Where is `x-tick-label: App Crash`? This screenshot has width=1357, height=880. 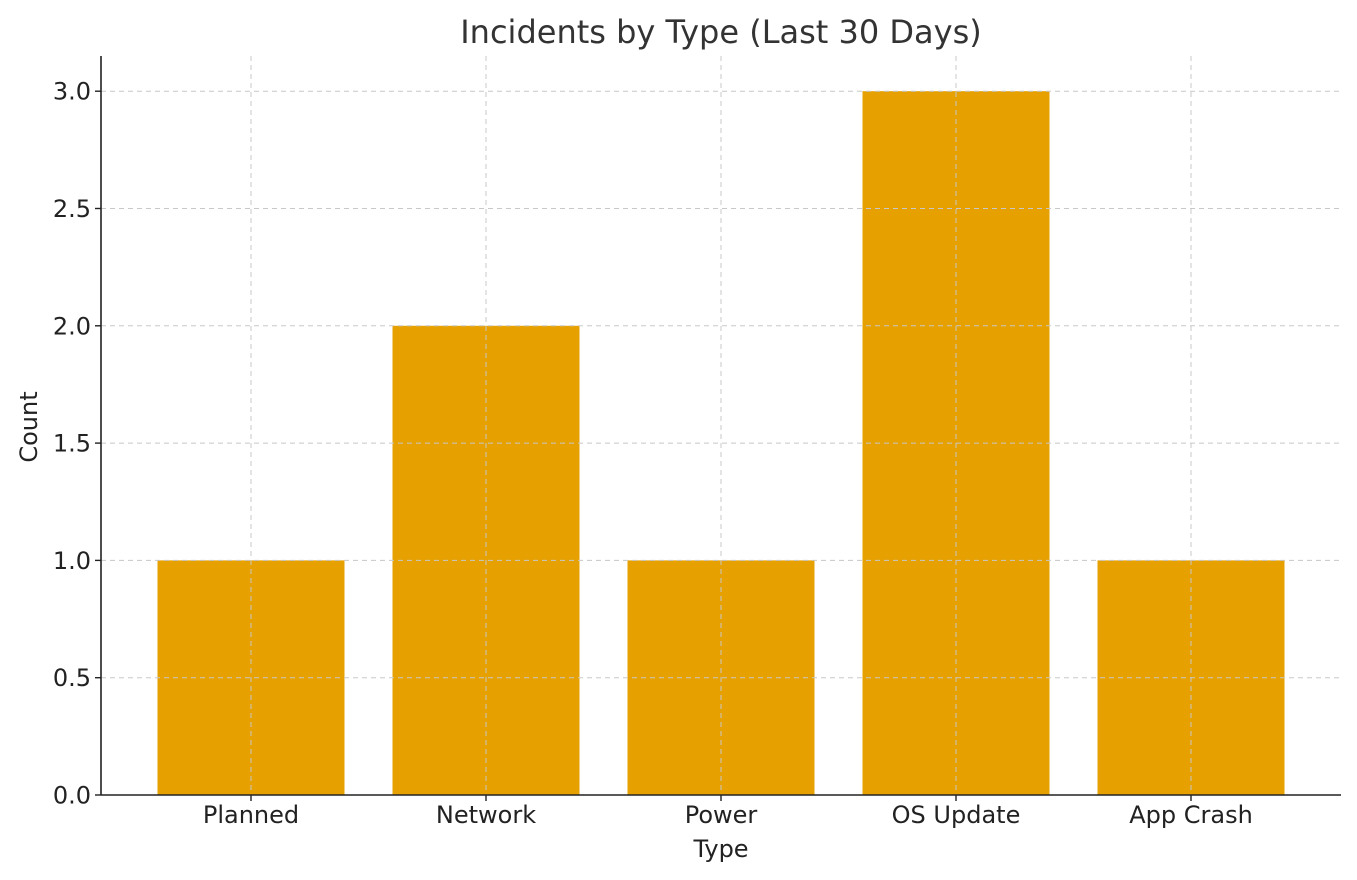
x-tick-label: App Crash is located at coordinates (1191, 815).